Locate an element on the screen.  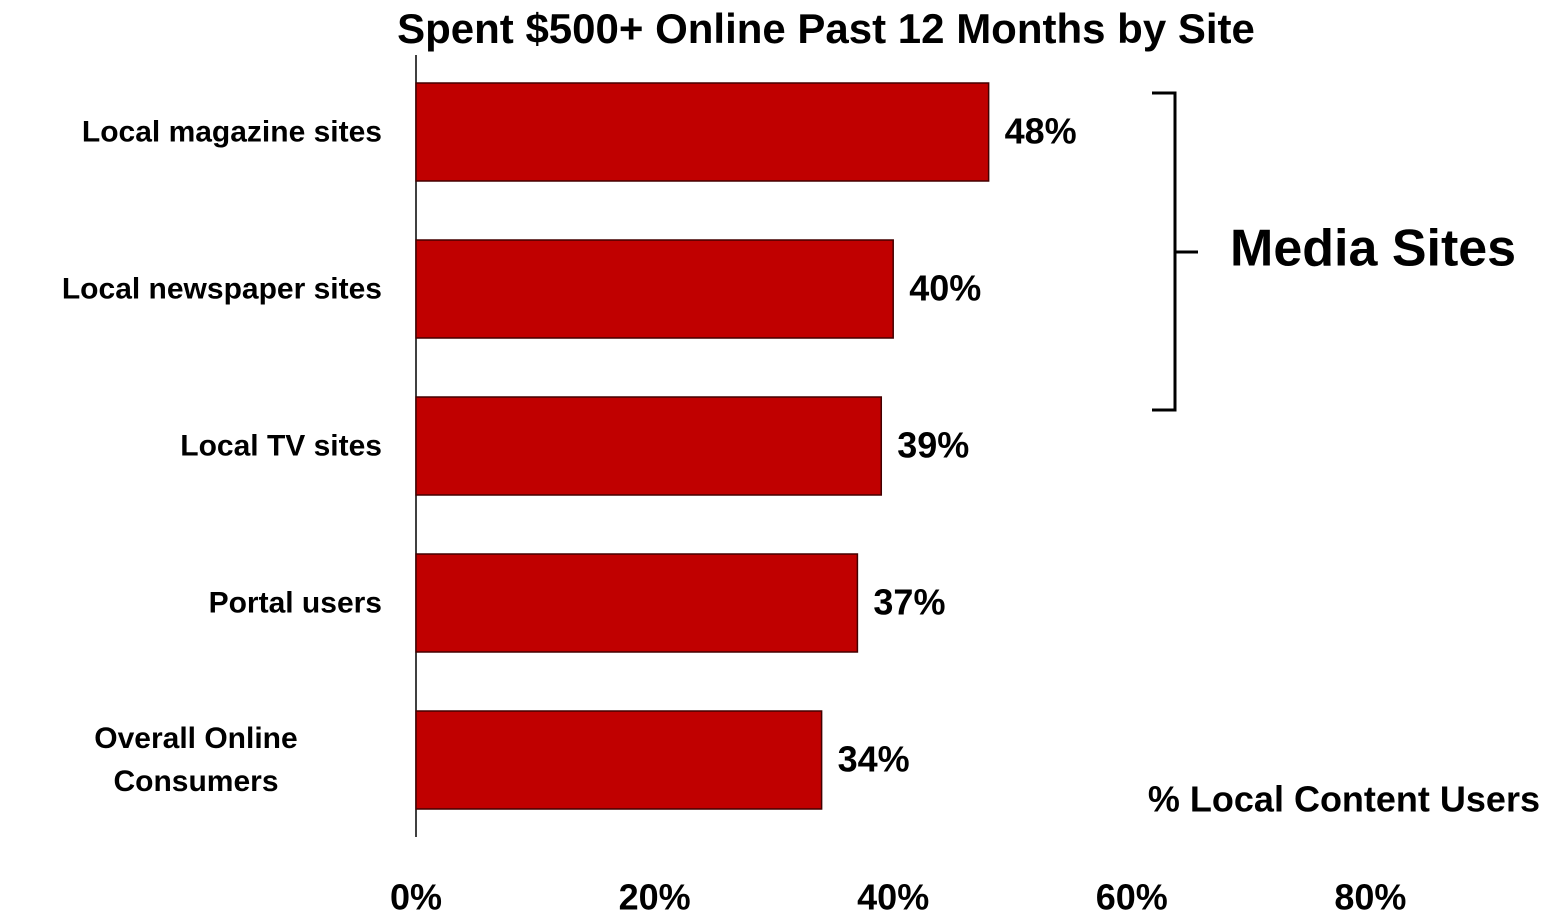
annotation: % Local Content Users is located at coordinates (1344, 799).